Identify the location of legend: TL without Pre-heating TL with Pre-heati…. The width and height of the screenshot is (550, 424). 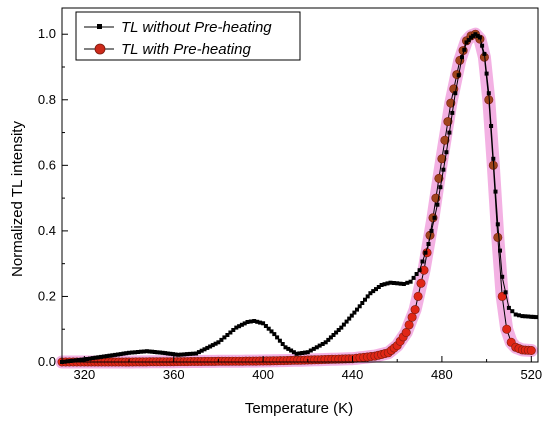
(188, 36).